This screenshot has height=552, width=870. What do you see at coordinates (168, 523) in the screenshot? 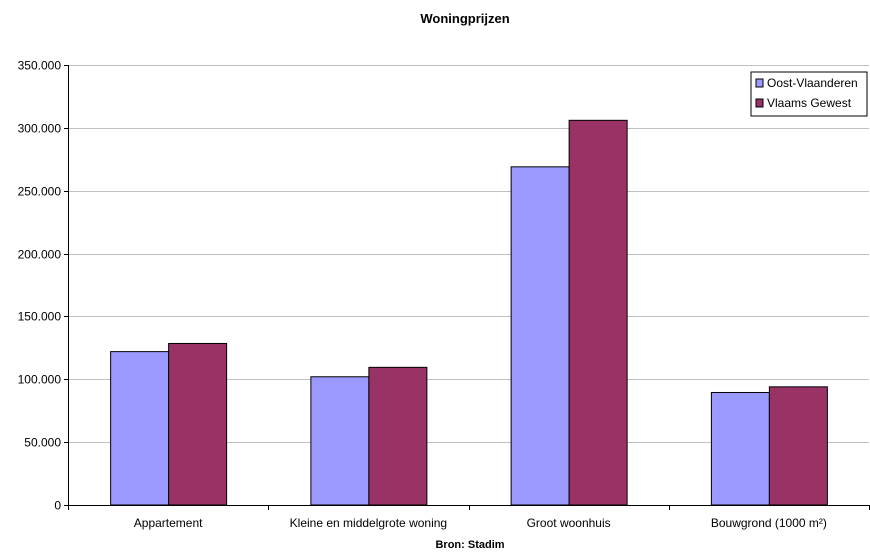
I see `x-tick-label: Appartement` at bounding box center [168, 523].